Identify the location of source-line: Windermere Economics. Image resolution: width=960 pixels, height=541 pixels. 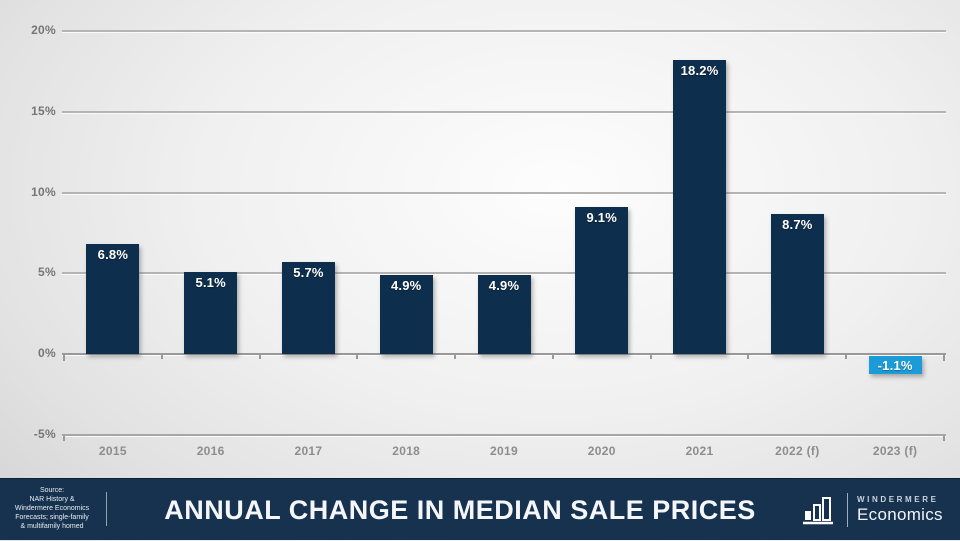
(52, 508).